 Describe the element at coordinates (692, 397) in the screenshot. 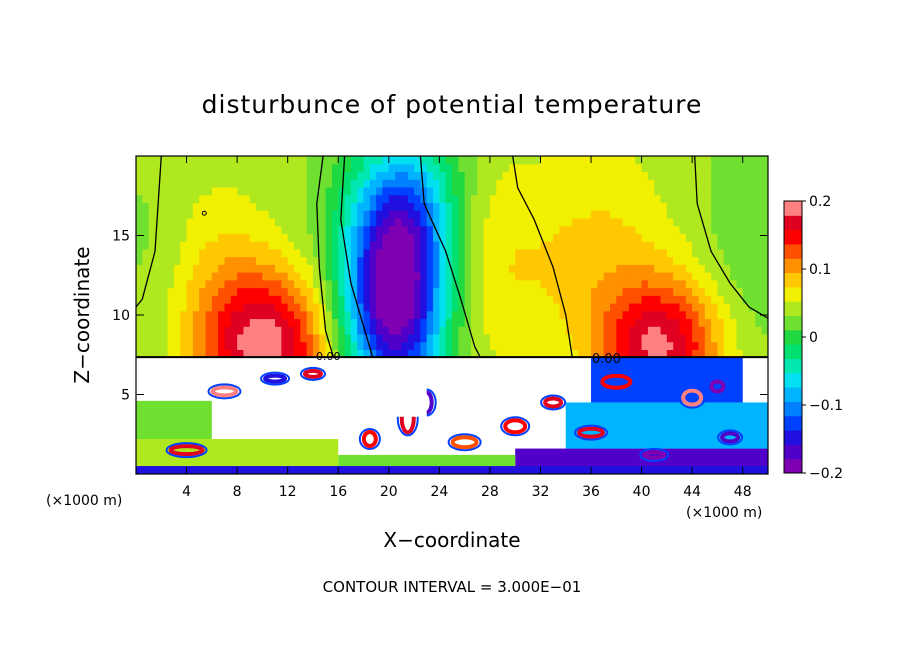

I see `swirl` at that location.